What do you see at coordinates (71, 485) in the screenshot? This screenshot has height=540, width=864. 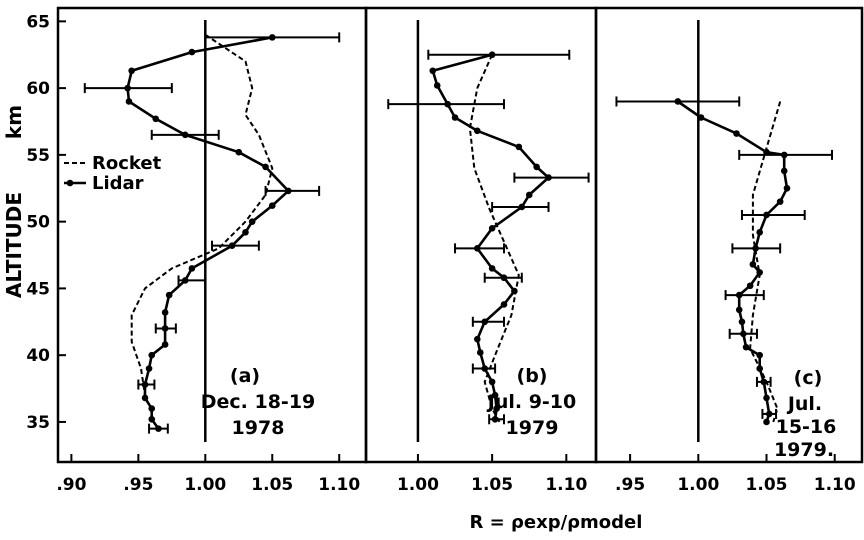 I see `x-tick-label: .90` at bounding box center [71, 485].